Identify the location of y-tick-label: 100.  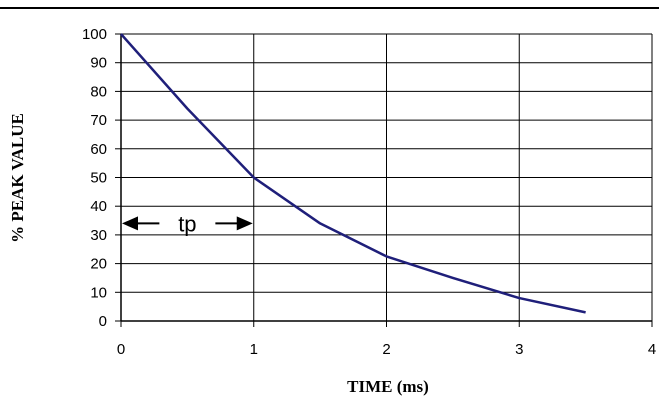
(94, 34).